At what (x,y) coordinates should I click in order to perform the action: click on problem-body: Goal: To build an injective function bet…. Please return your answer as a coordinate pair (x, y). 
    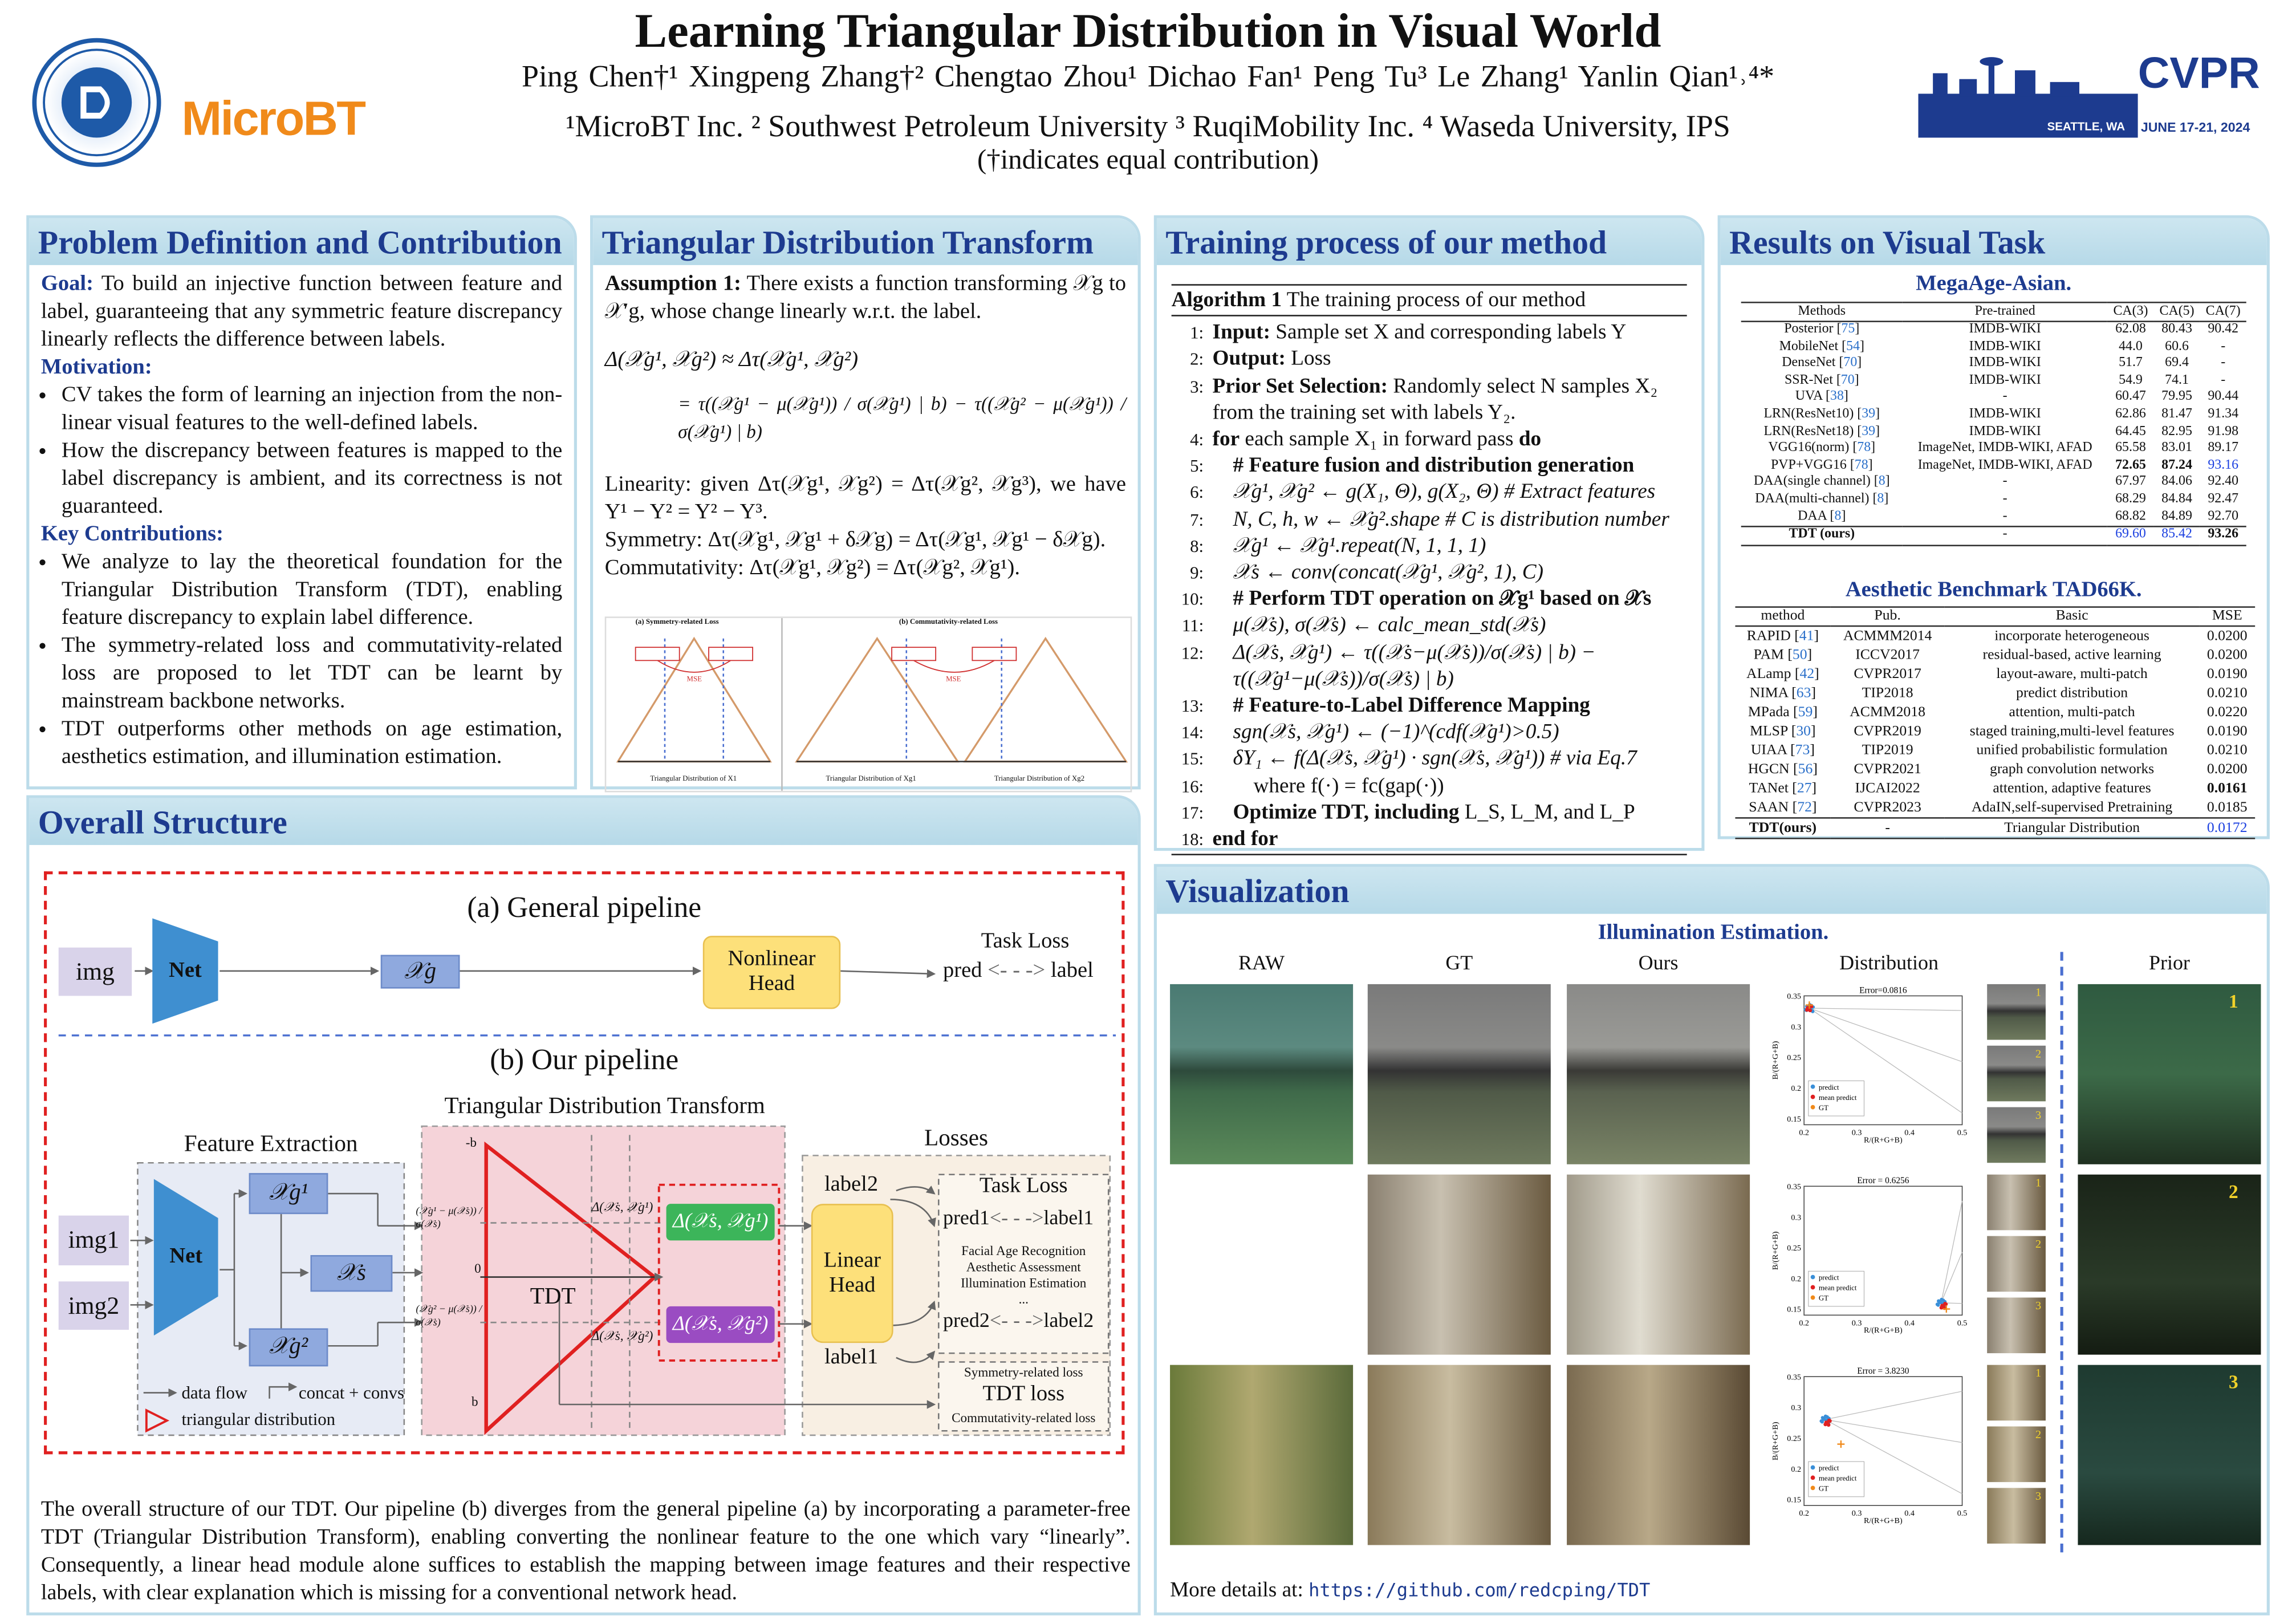
    Looking at the image, I should click on (301, 518).